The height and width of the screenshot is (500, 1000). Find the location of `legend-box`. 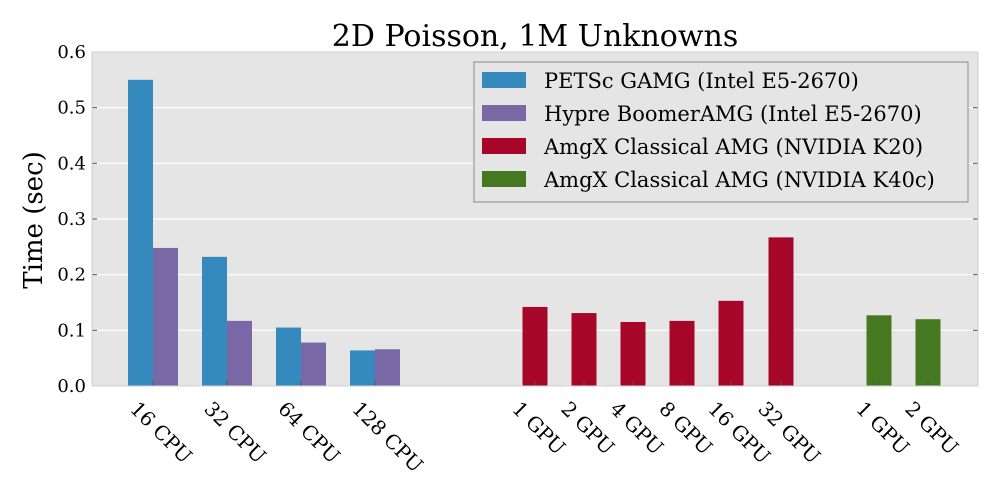

legend-box is located at coordinates (721, 132).